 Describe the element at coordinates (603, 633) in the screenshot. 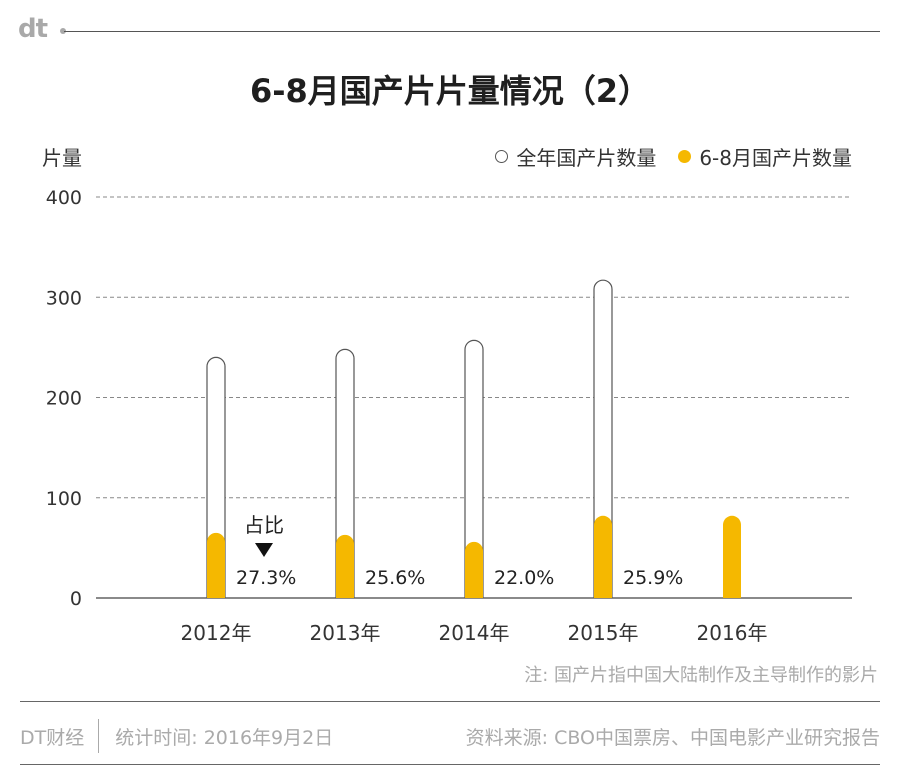

I see `x-tick-label-3: 2015年` at that location.